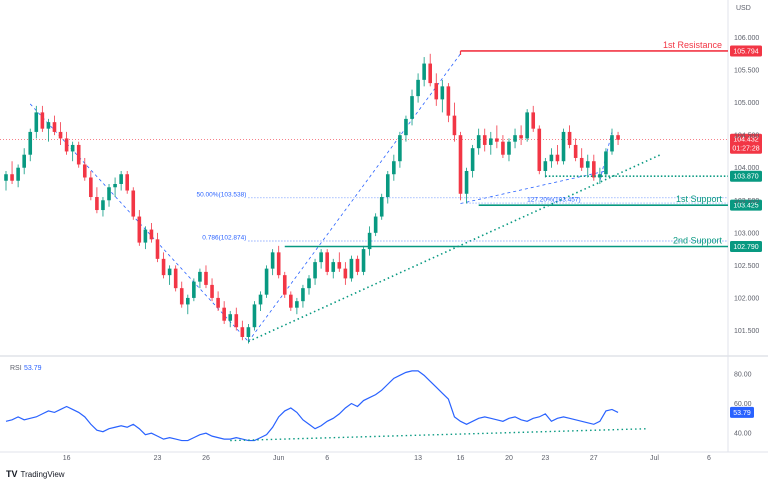 The height and width of the screenshot is (484, 768). I want to click on level-value-label: 102.790, so click(745, 247).